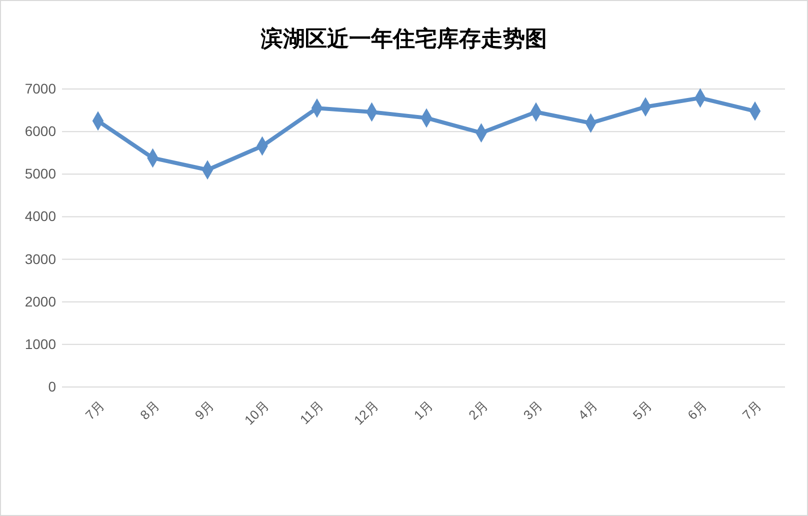 The height and width of the screenshot is (516, 808). What do you see at coordinates (40, 174) in the screenshot?
I see `y-tick-label: 5000` at bounding box center [40, 174].